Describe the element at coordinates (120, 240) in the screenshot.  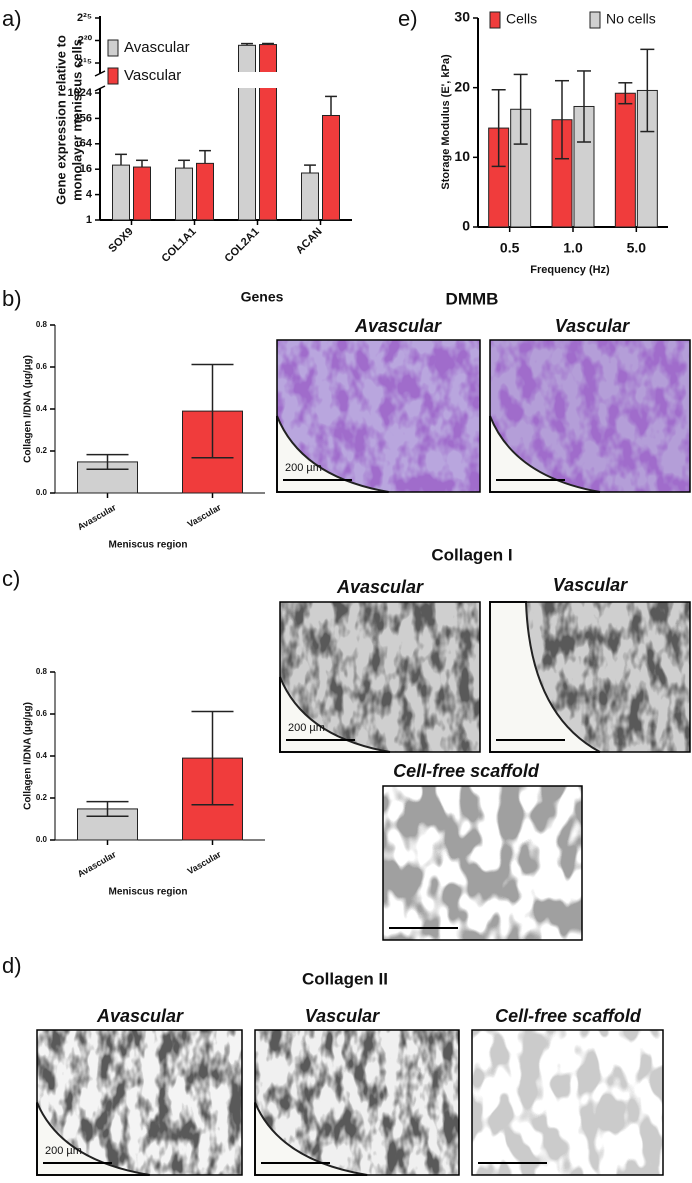
I see `x-tick-label: SOX9` at that location.